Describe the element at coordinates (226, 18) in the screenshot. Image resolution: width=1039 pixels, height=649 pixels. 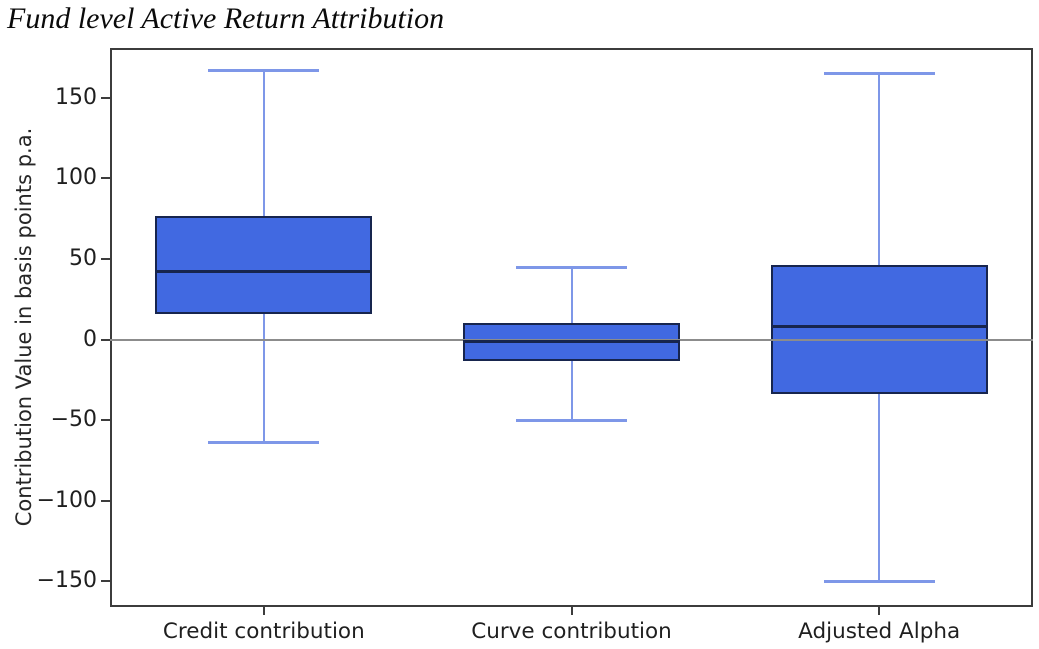
I see `chart-title: Fund level Active Return Attribution` at that location.